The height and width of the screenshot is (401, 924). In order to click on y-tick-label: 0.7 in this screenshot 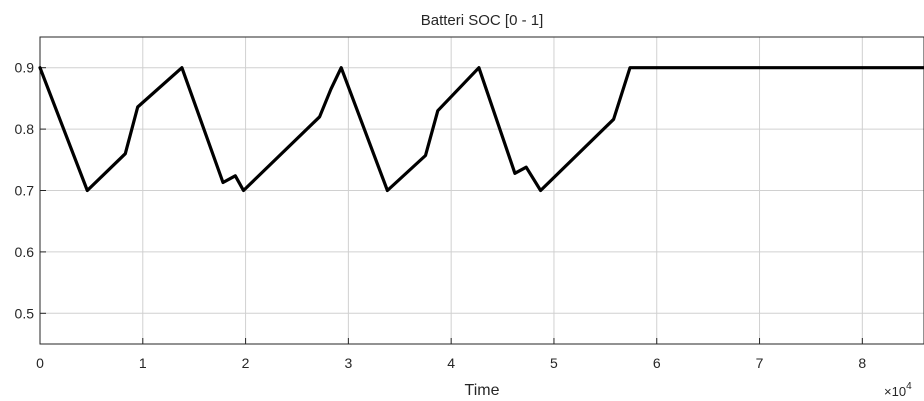, I will do `click(25, 191)`.